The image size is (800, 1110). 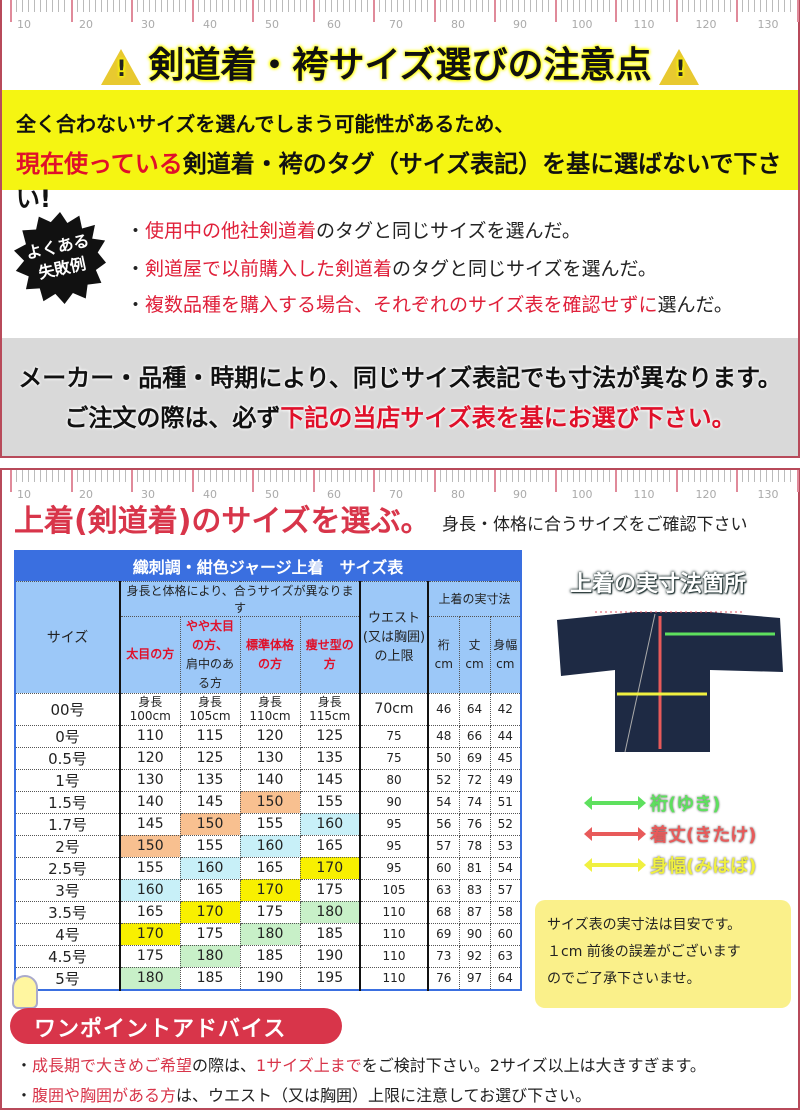 I want to click on text-segment: 剣道着・袴のタグ（サイズ表記）を基に選ばないで下さい!, so click(x=399, y=181).